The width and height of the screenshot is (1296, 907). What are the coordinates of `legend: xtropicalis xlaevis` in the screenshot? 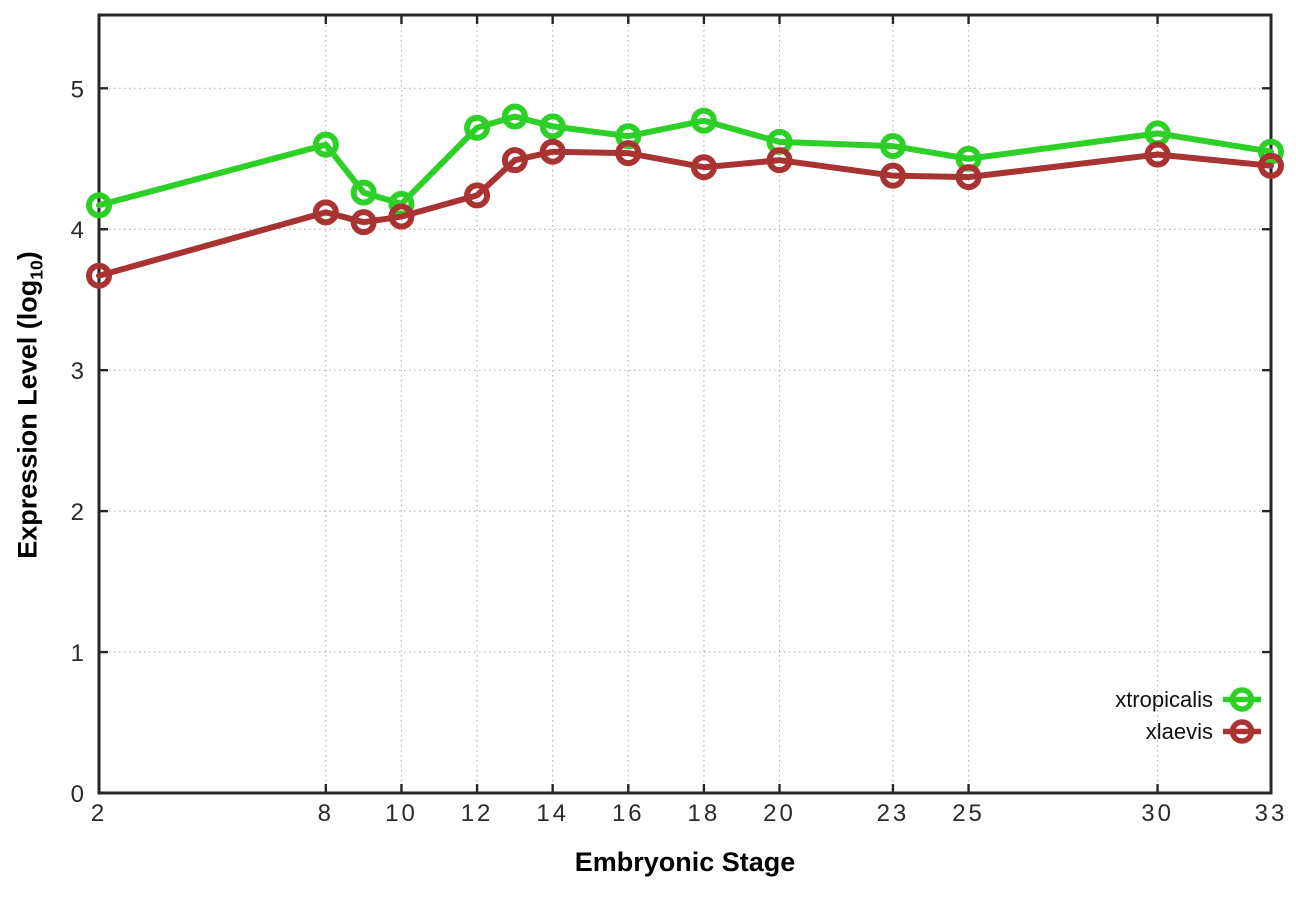 It's located at (1188, 715).